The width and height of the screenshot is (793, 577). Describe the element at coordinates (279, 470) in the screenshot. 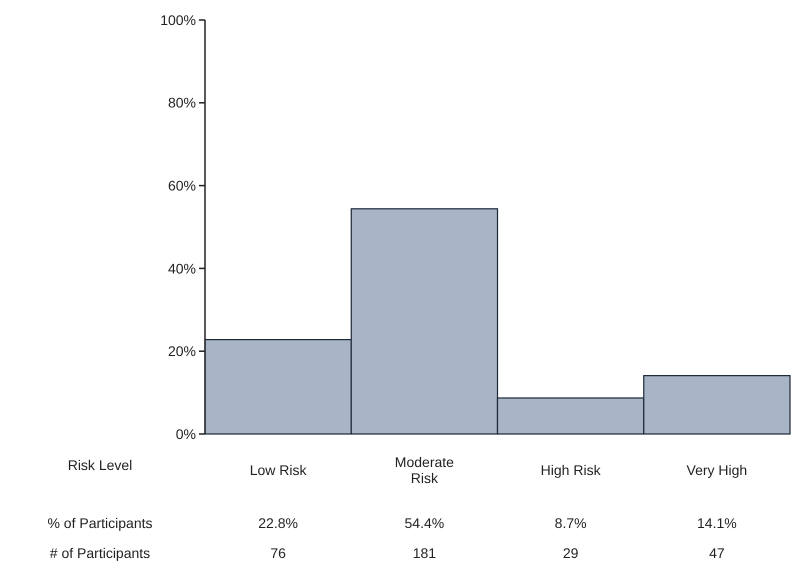

I see `x-tick-label: Low Risk` at that location.